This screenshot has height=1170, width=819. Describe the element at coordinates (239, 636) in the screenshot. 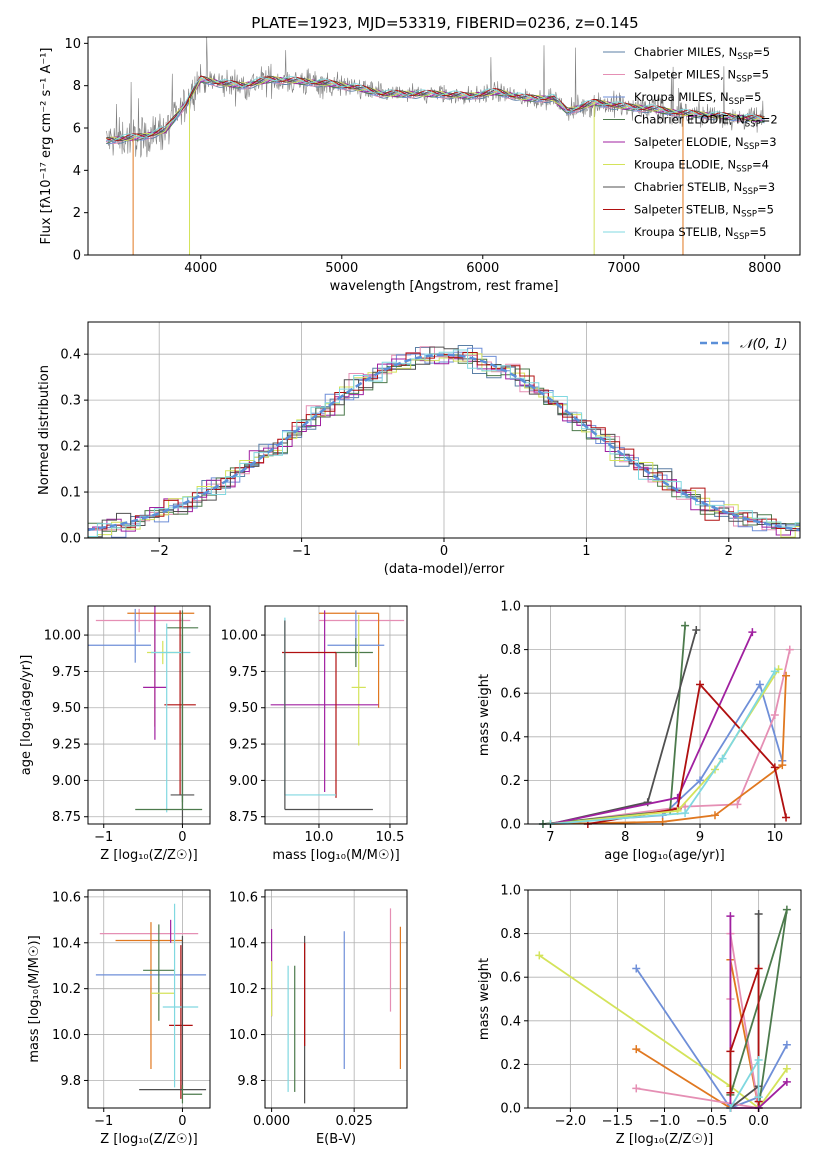

I see `y-tick-label: 10.00` at that location.